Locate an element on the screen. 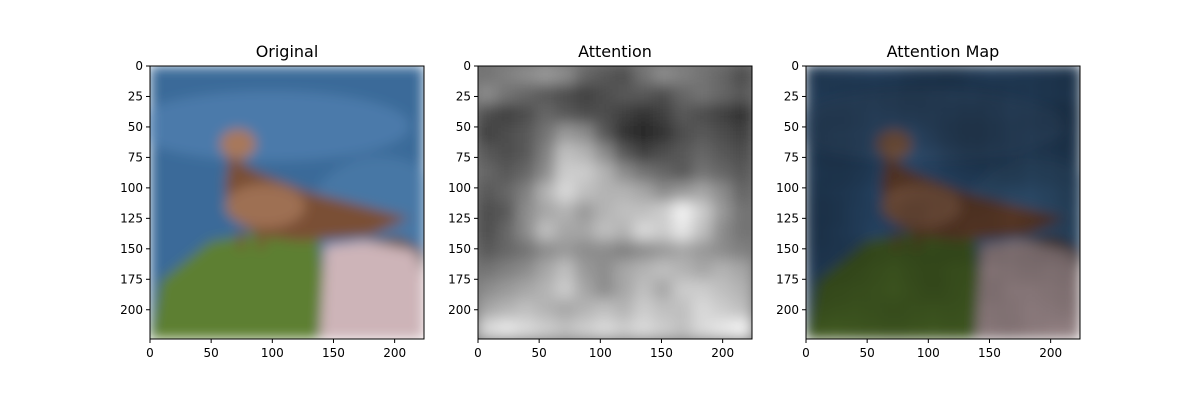  y-tick-label: 125 is located at coordinates (787, 218).